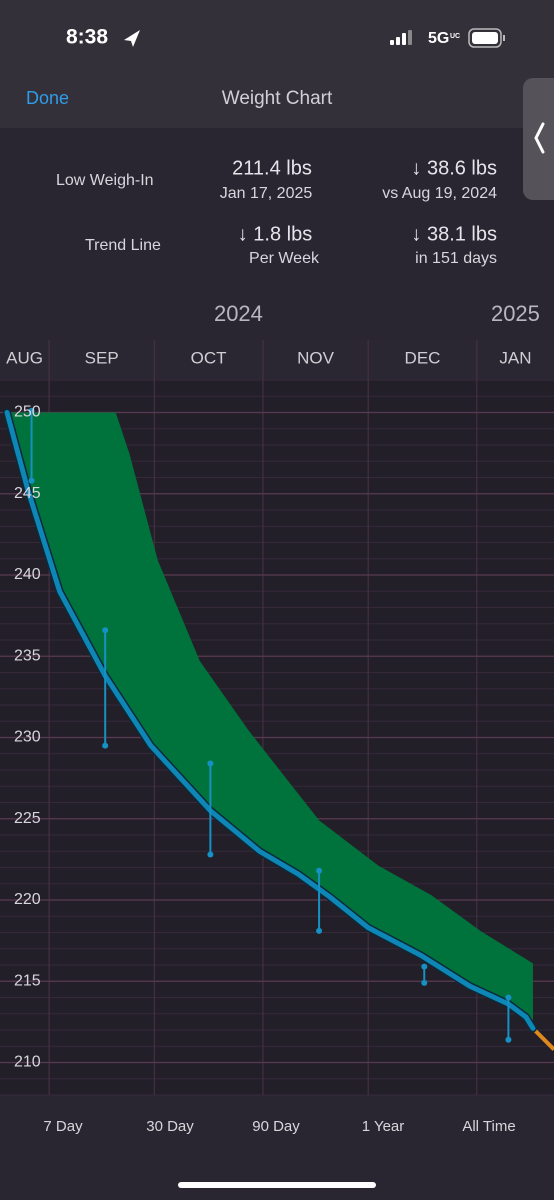  Describe the element at coordinates (27, 980) in the screenshot. I see `y-tick-label: 215` at that location.